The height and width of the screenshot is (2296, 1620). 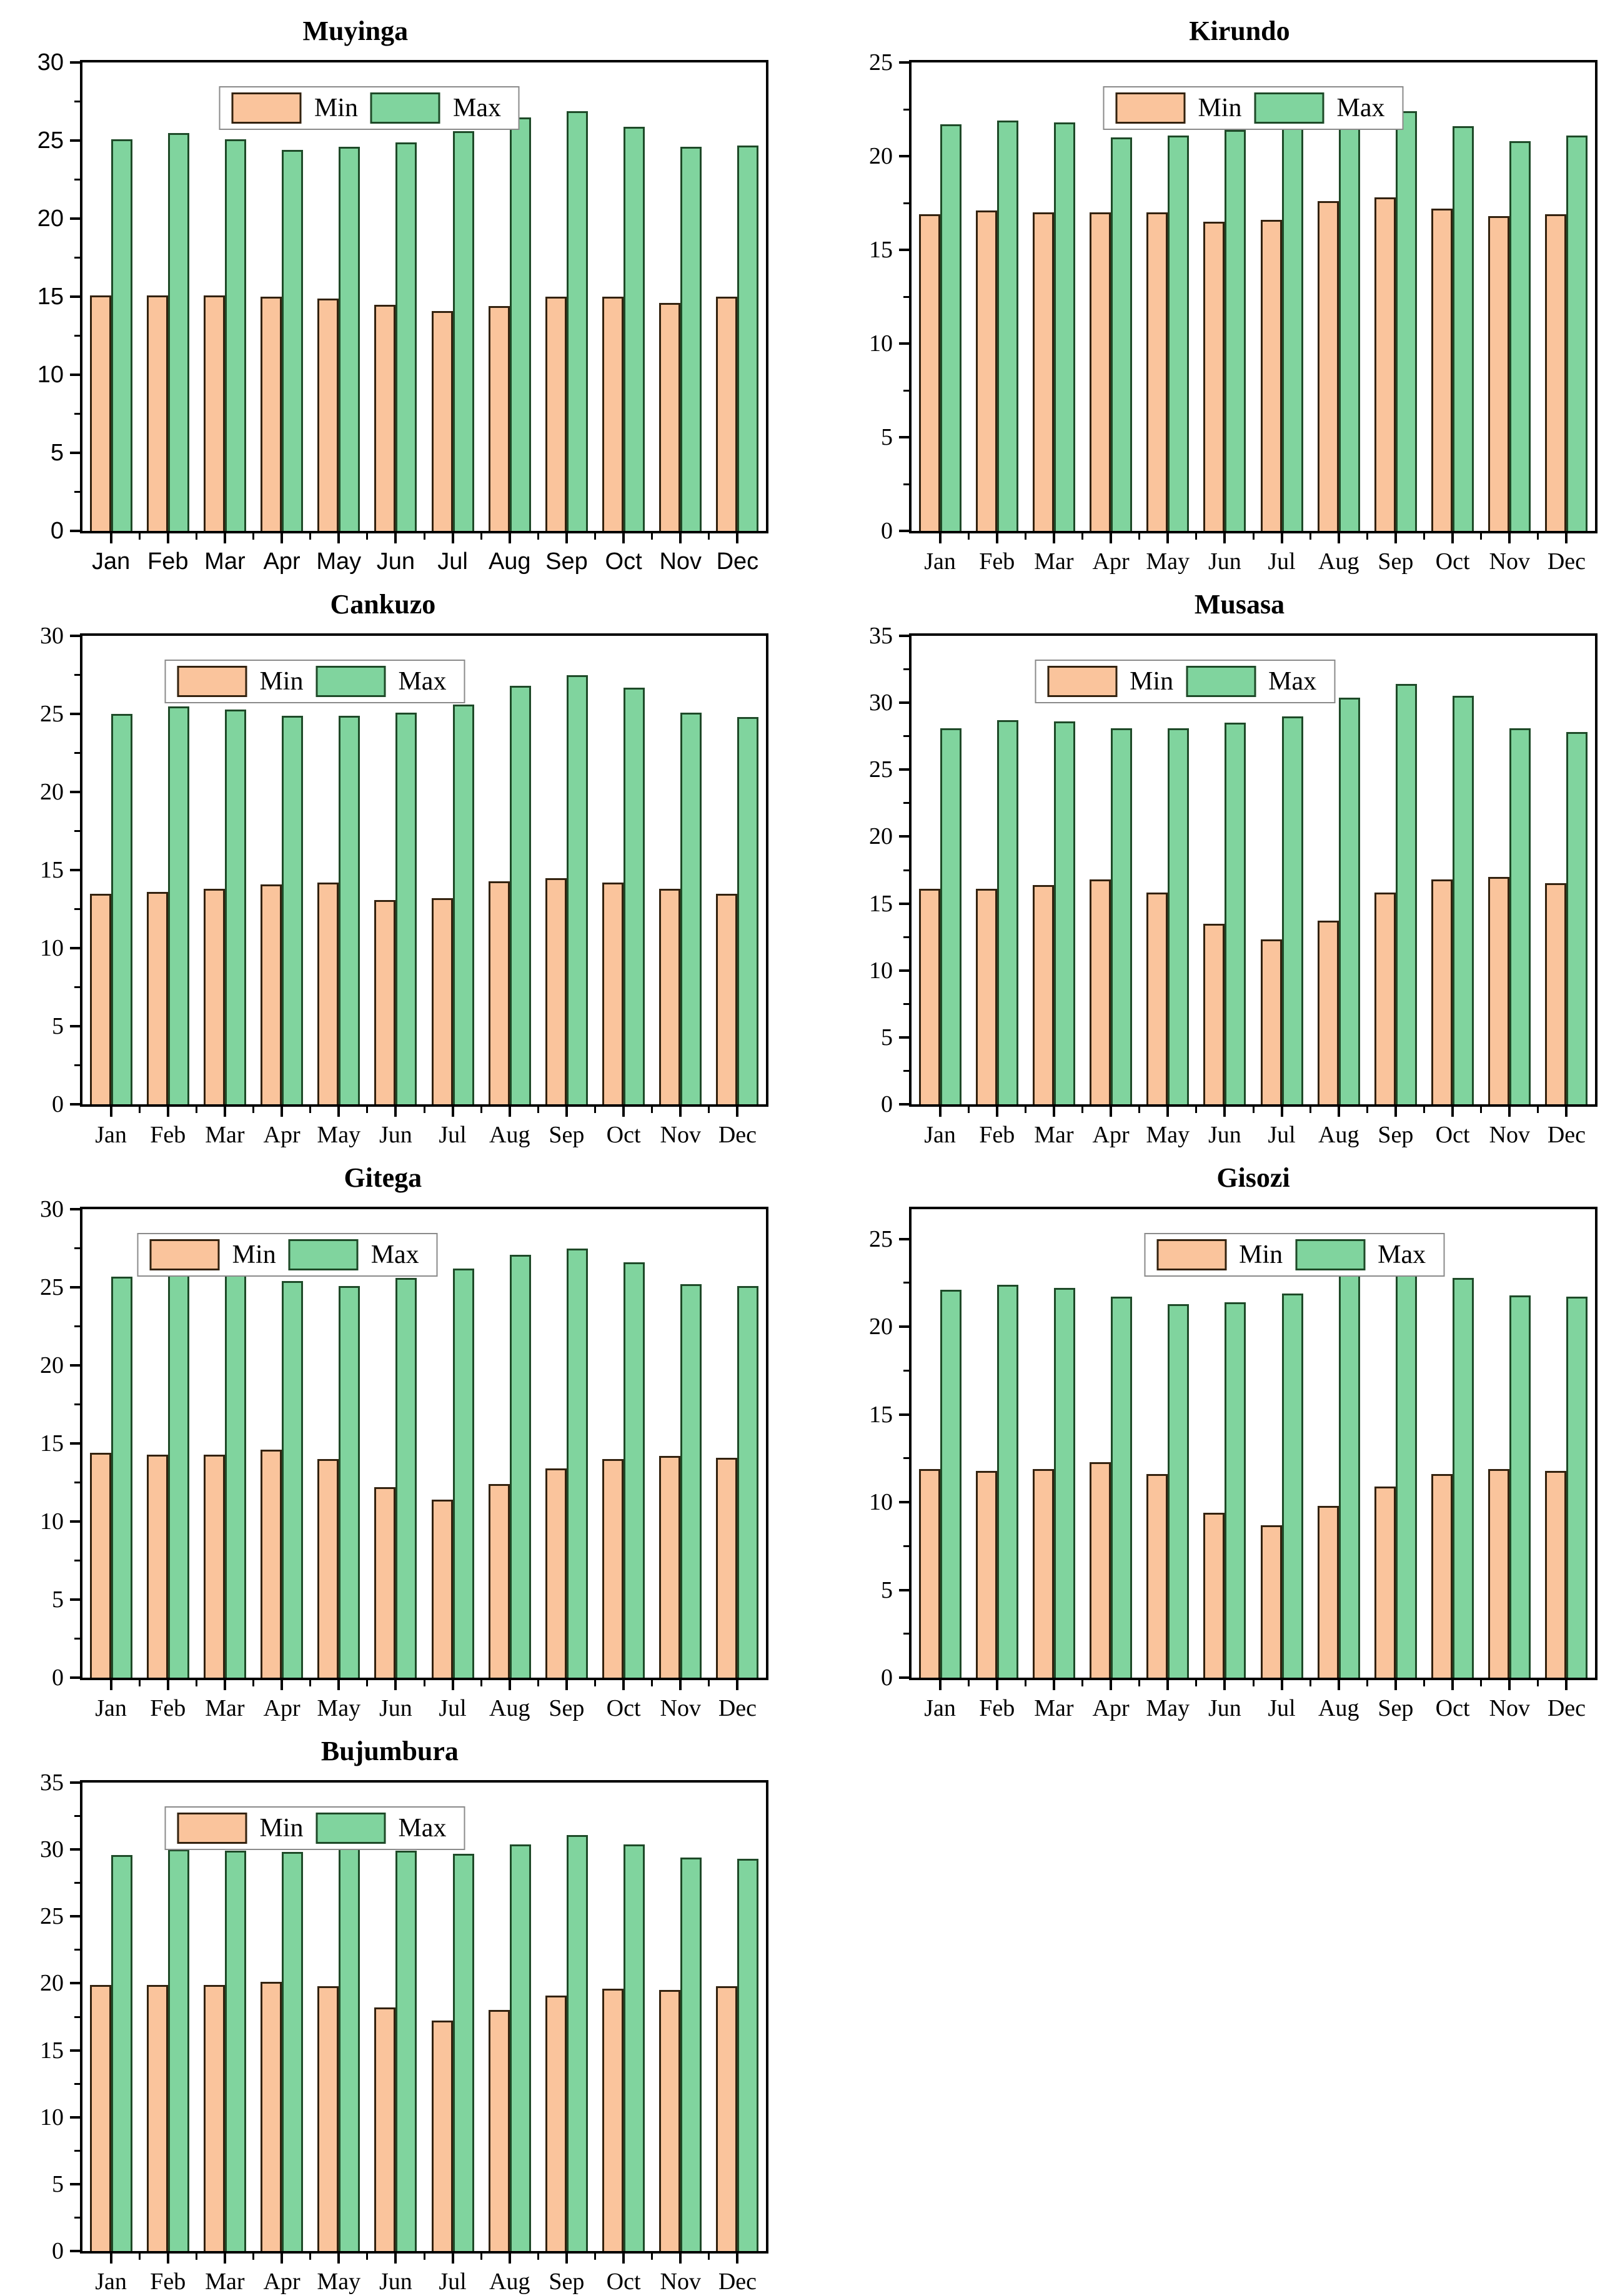 What do you see at coordinates (1053, 1685) in the screenshot?
I see `x-tick-mar` at bounding box center [1053, 1685].